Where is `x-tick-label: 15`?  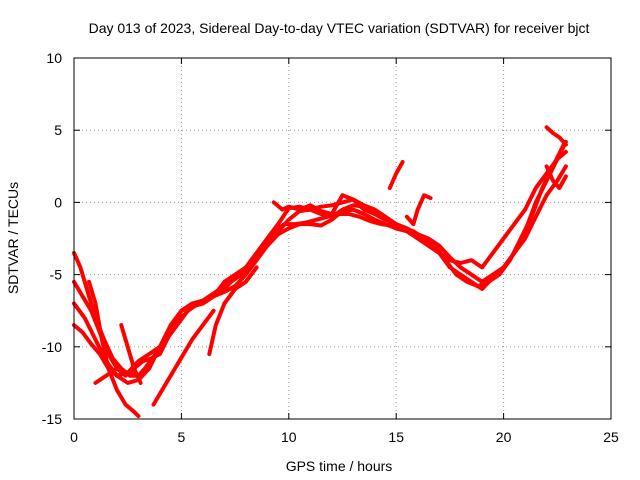
x-tick-label: 15 is located at coordinates (396, 437).